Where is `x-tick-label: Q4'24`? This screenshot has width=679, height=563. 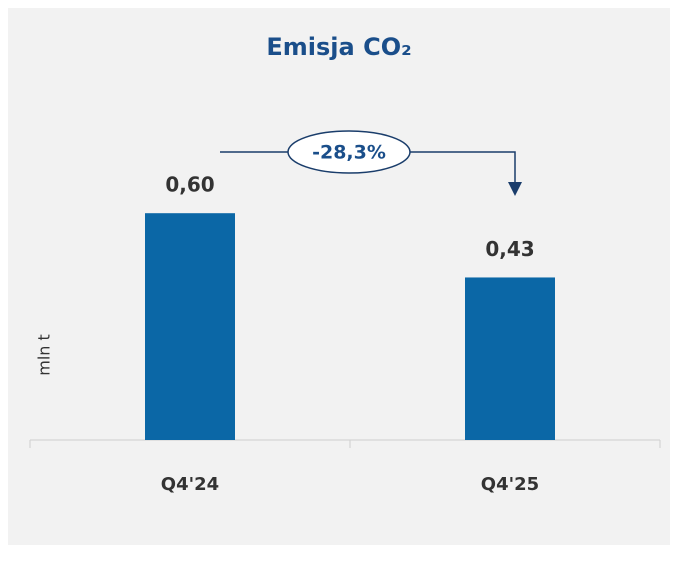 x-tick-label: Q4'24 is located at coordinates (190, 484).